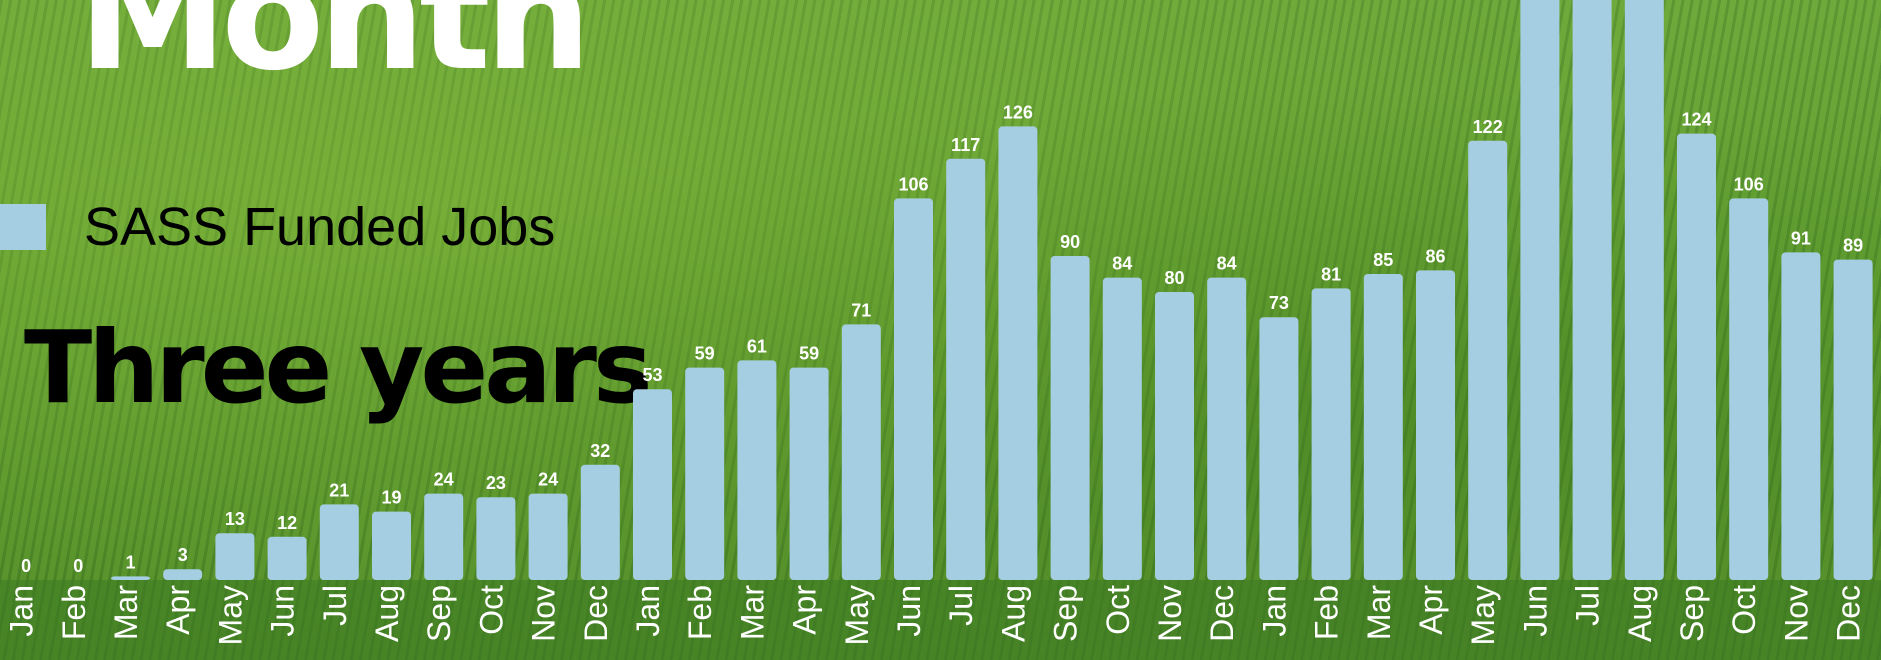 This screenshot has width=1881, height=660. What do you see at coordinates (861, 310) in the screenshot?
I see `value-label-16: 71` at bounding box center [861, 310].